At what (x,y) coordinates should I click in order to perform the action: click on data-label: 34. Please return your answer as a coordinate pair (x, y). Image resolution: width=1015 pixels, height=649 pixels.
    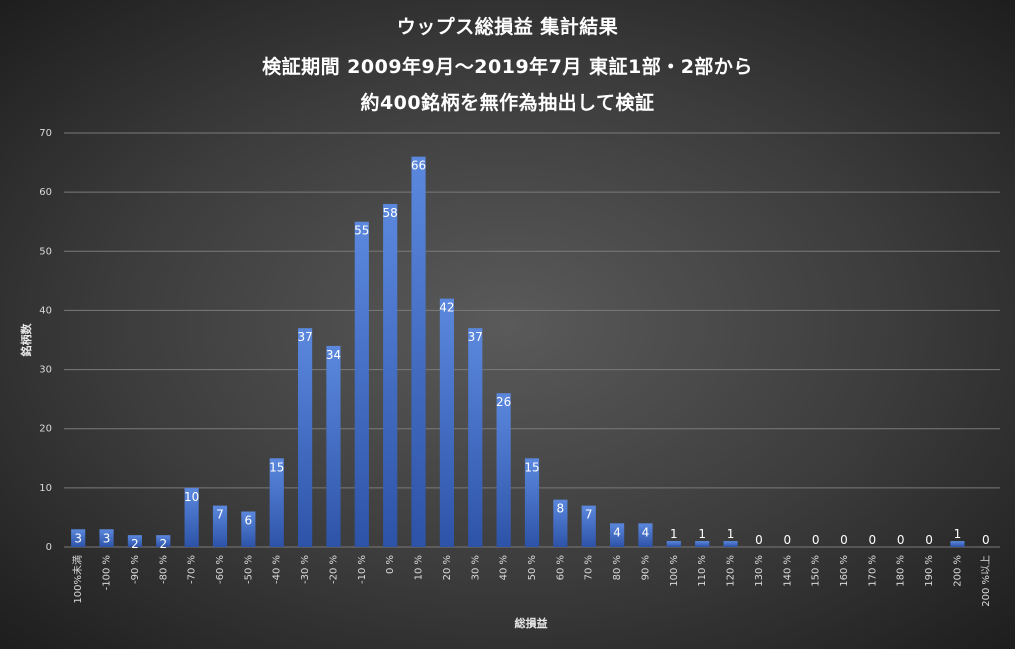
    Looking at the image, I should click on (333, 355).